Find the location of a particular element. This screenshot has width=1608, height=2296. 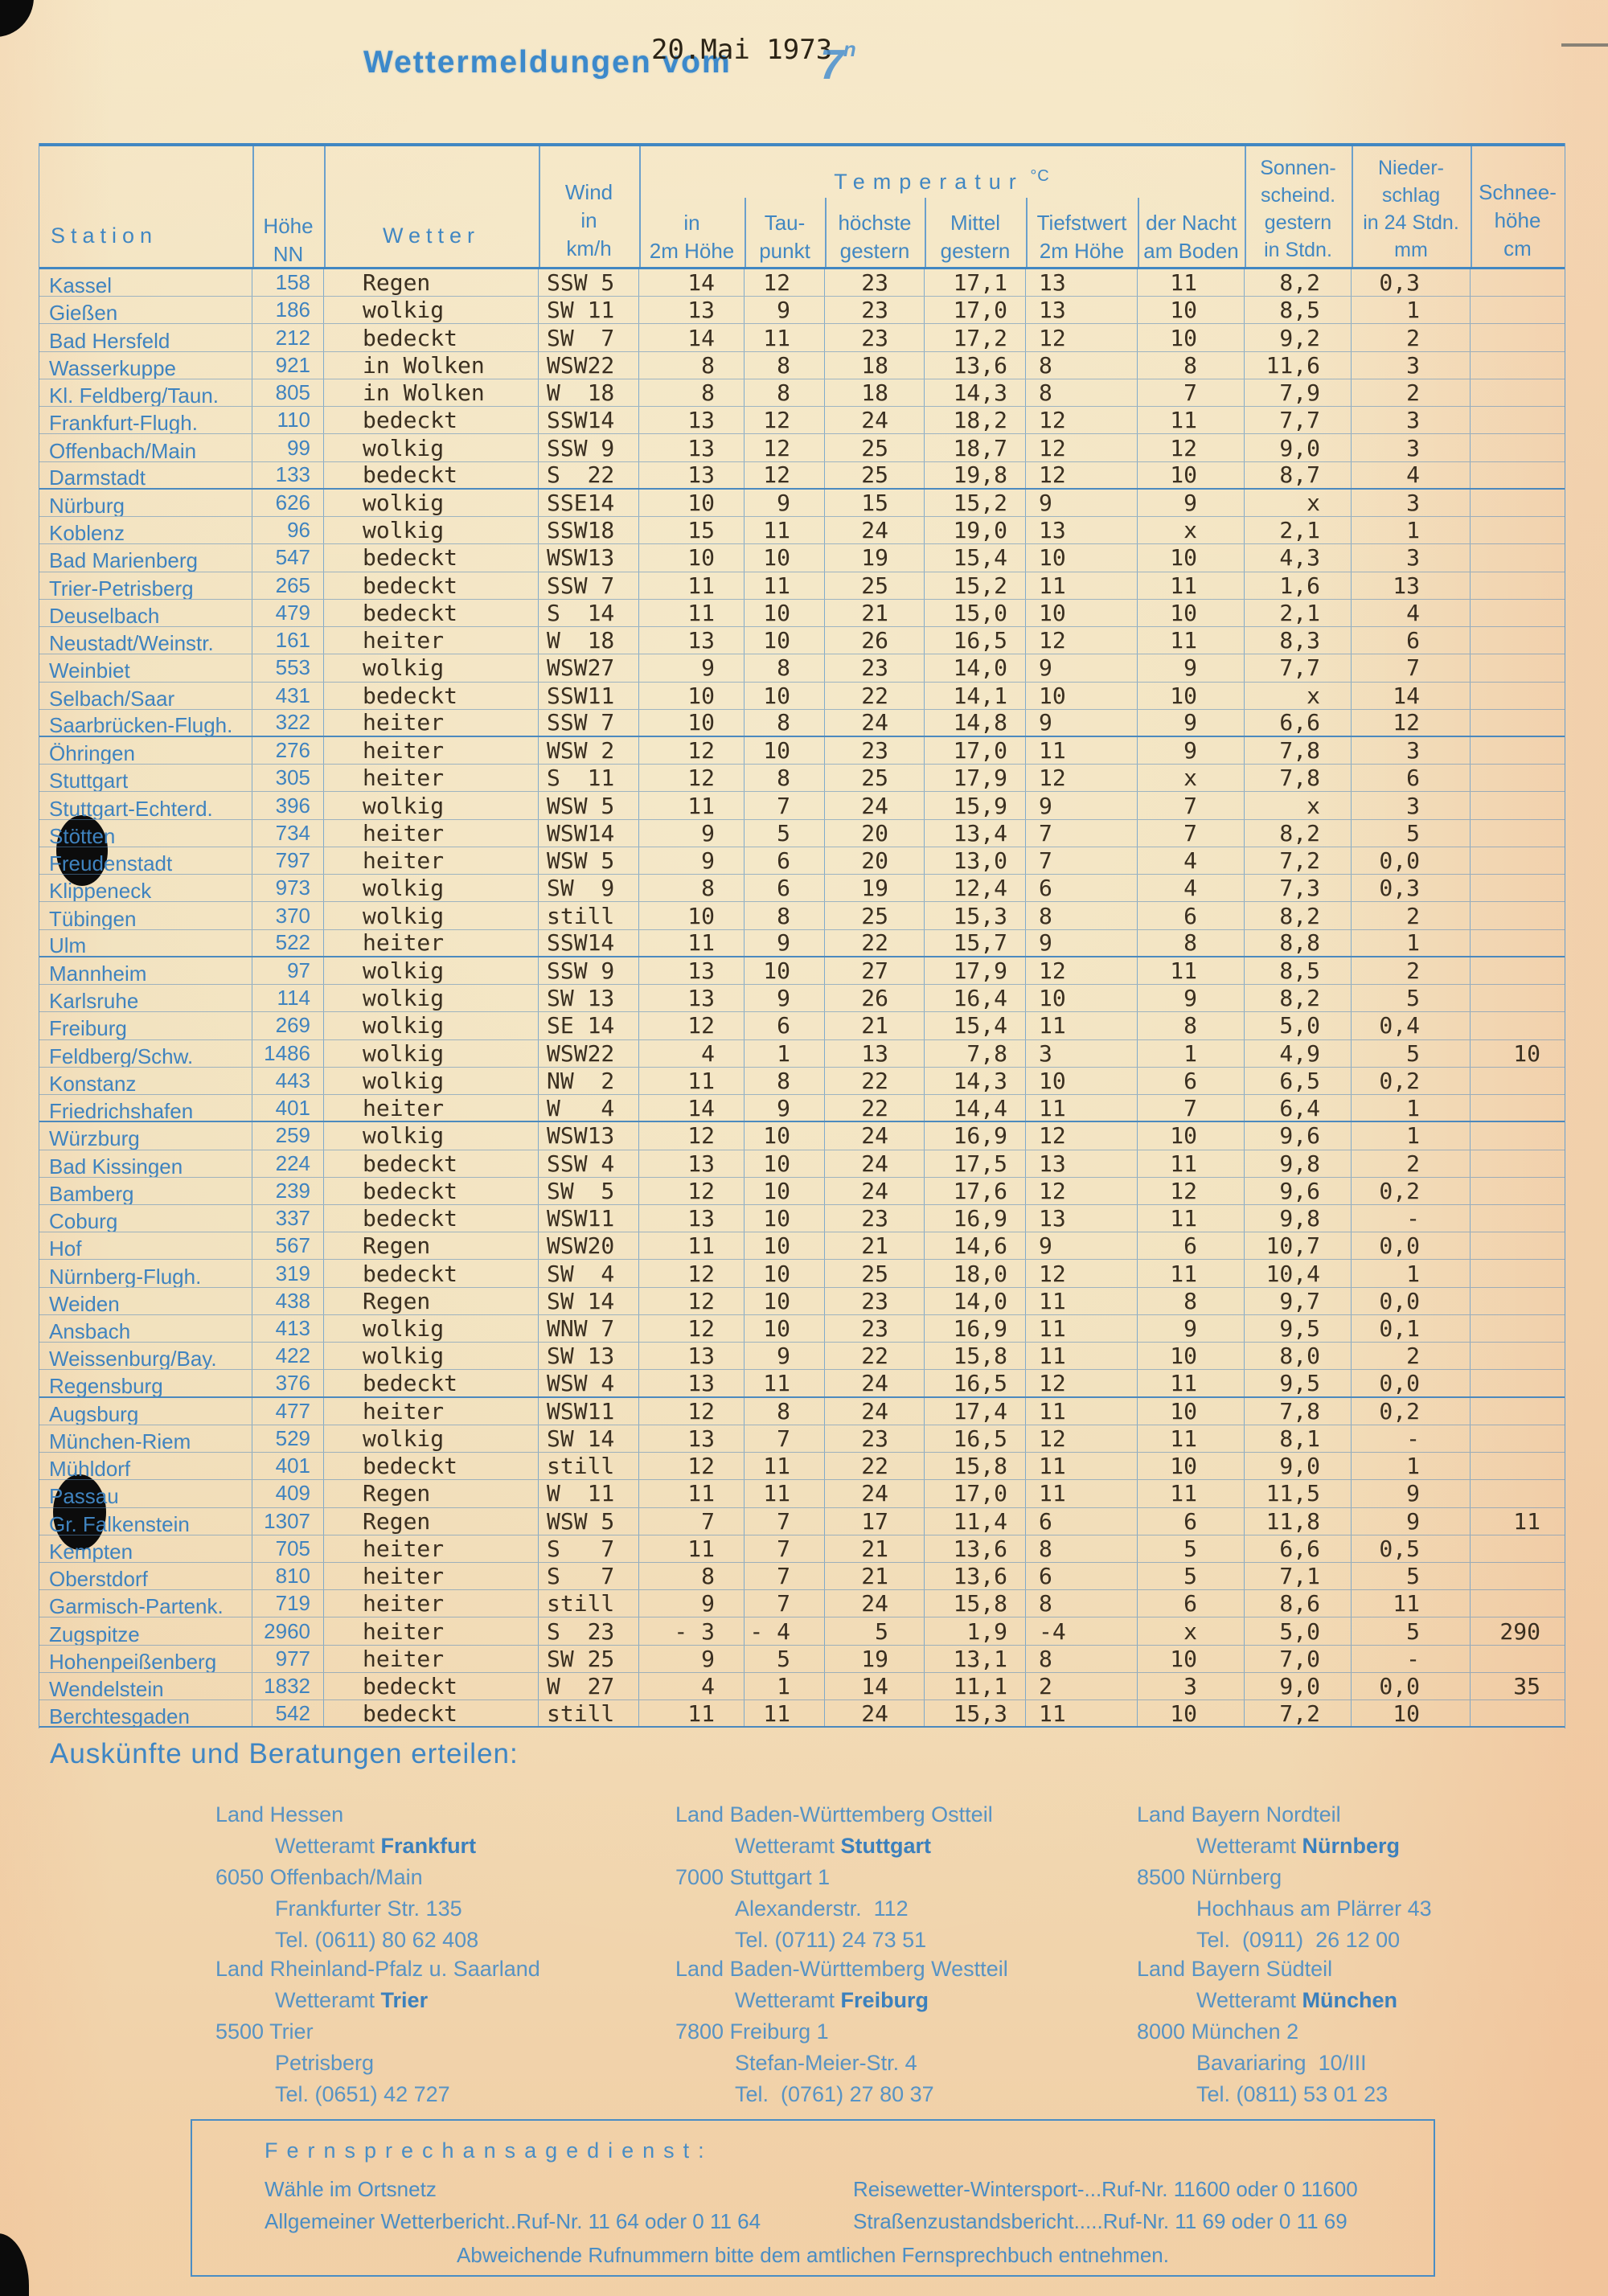

wind-value: SSW14 is located at coordinates (589, 942).